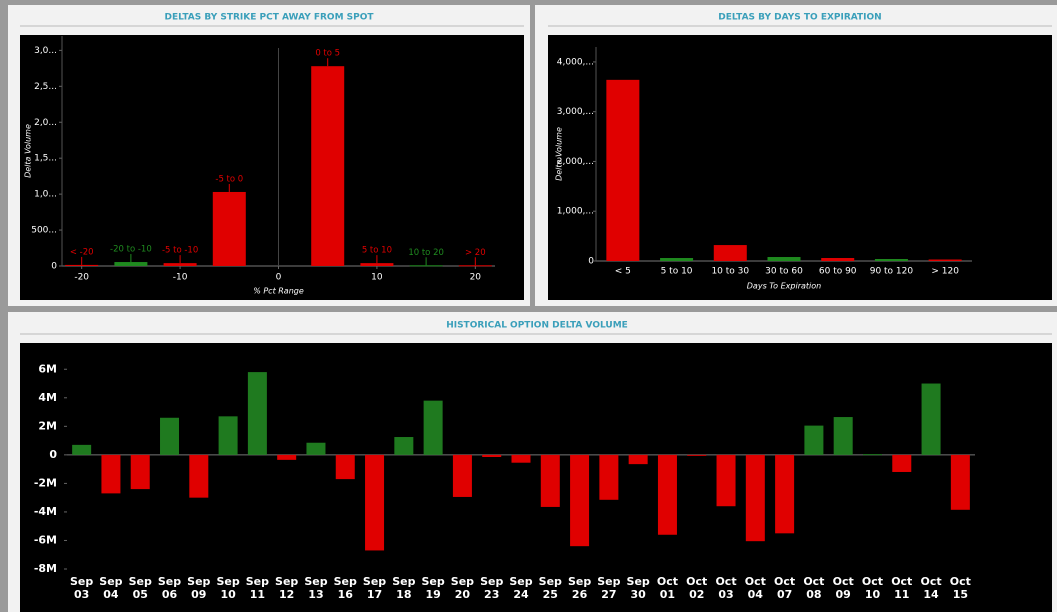 This screenshot has height=612, width=1057. What do you see at coordinates (169, 588) in the screenshot?
I see `x-tick-label: Sep 06` at bounding box center [169, 588].